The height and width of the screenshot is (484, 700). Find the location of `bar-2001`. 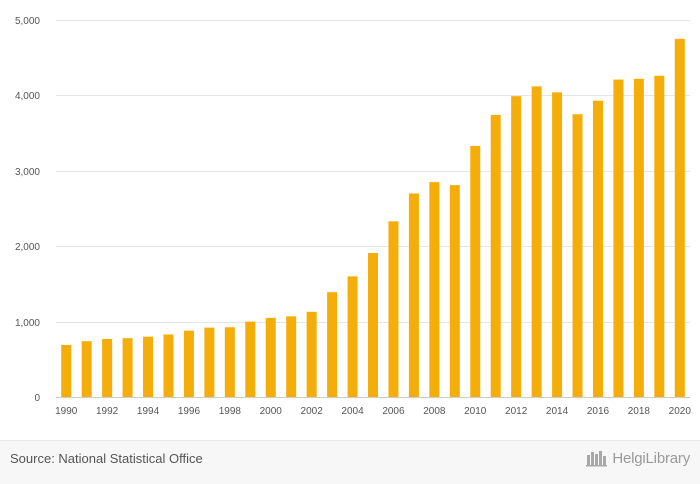

bar-2001 is located at coordinates (291, 356).